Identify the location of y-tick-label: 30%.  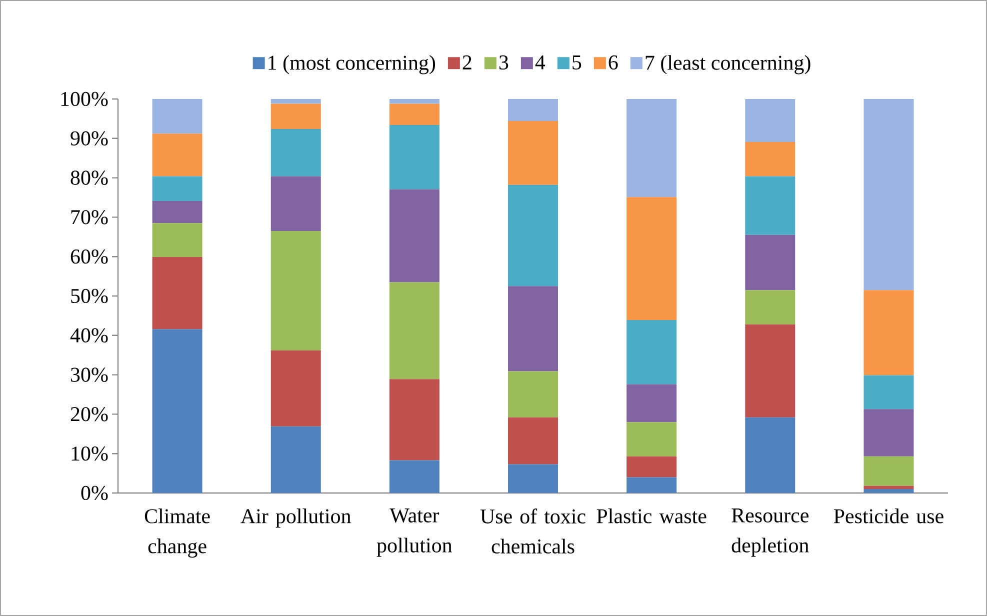
(89, 375).